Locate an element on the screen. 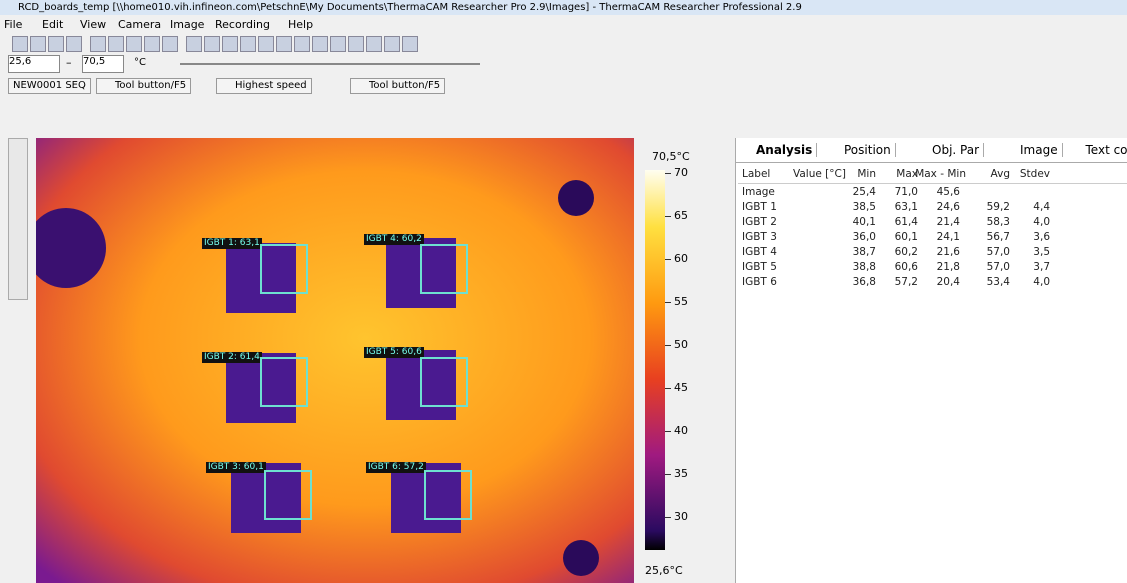 The image size is (1127, 583). table-cell: 24,6 is located at coordinates (948, 207).